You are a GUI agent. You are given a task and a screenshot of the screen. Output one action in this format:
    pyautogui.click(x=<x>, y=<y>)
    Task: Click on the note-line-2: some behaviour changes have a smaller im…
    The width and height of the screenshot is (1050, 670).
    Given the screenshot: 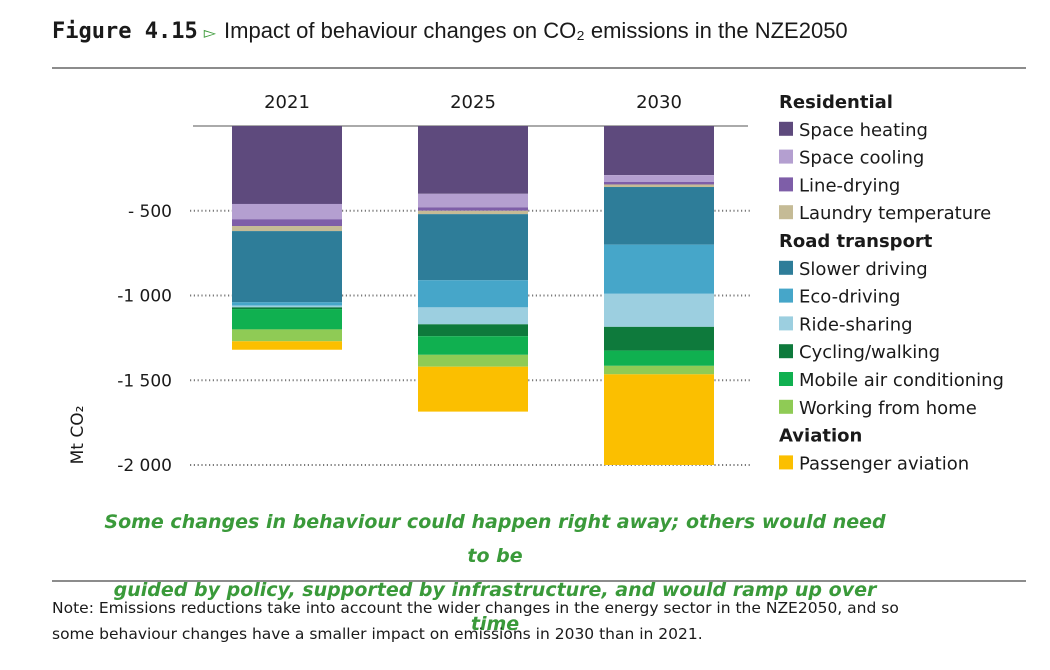 What is the action you would take?
    pyautogui.click(x=377, y=634)
    